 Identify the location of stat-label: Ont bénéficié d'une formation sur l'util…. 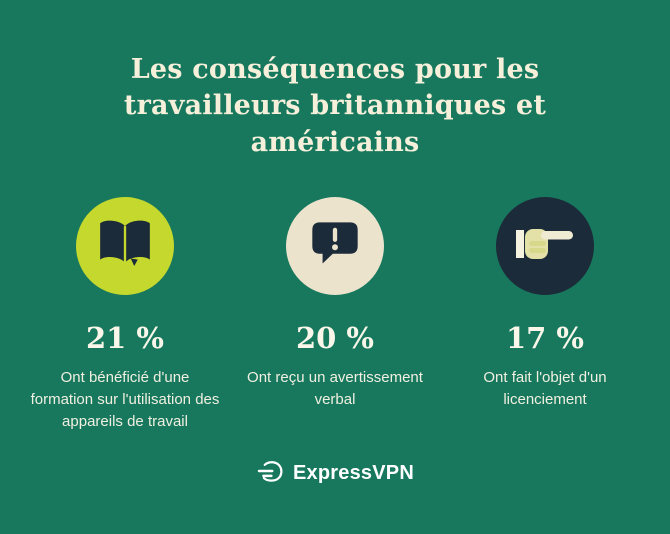
(125, 399).